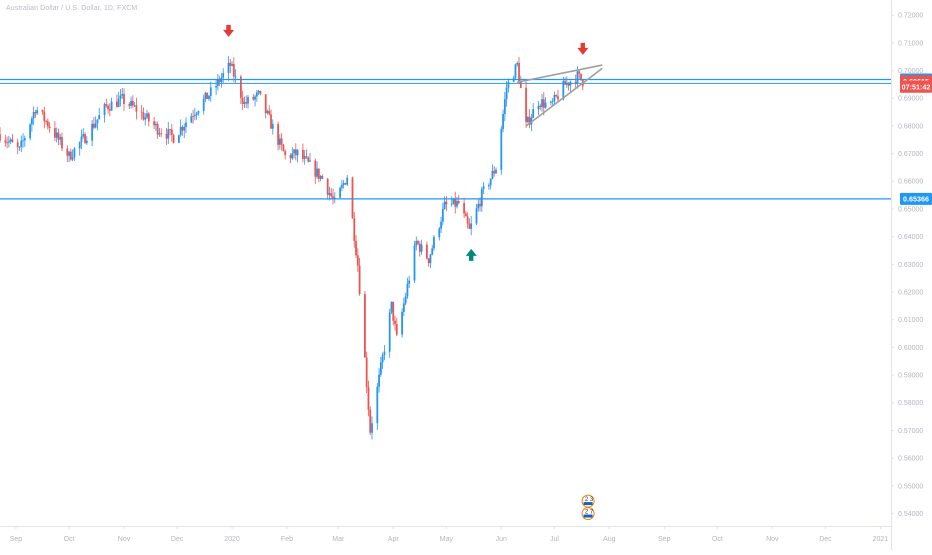 The image size is (932, 555). What do you see at coordinates (560, 95) in the screenshot?
I see `wedge-pattern` at bounding box center [560, 95].